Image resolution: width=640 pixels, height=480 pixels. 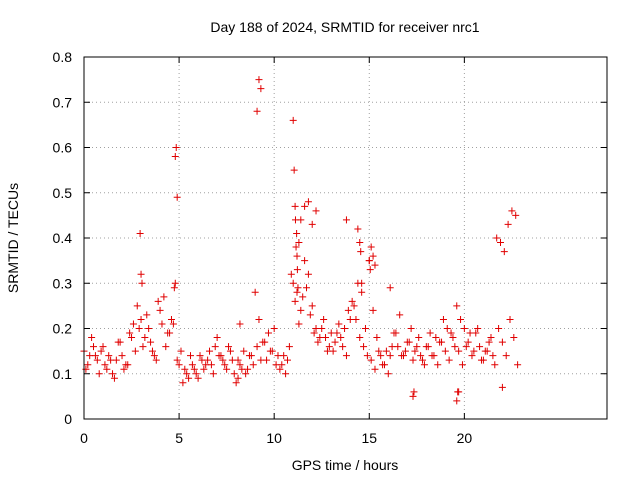 What do you see at coordinates (179, 438) in the screenshot?
I see `x-tick-label: 5` at bounding box center [179, 438].